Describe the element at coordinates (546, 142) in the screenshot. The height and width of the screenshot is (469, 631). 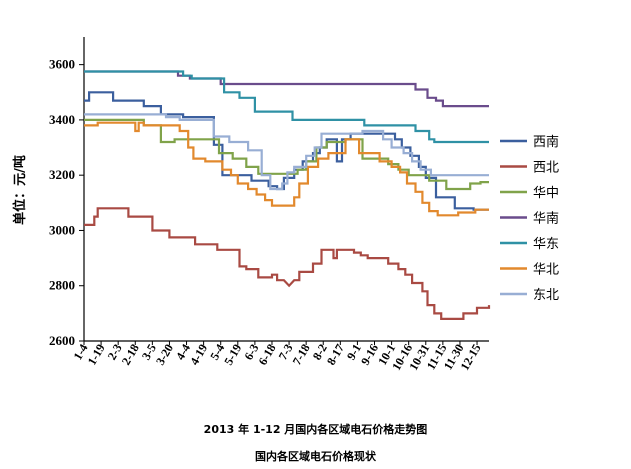
I see `legend-label: 西南` at that location.